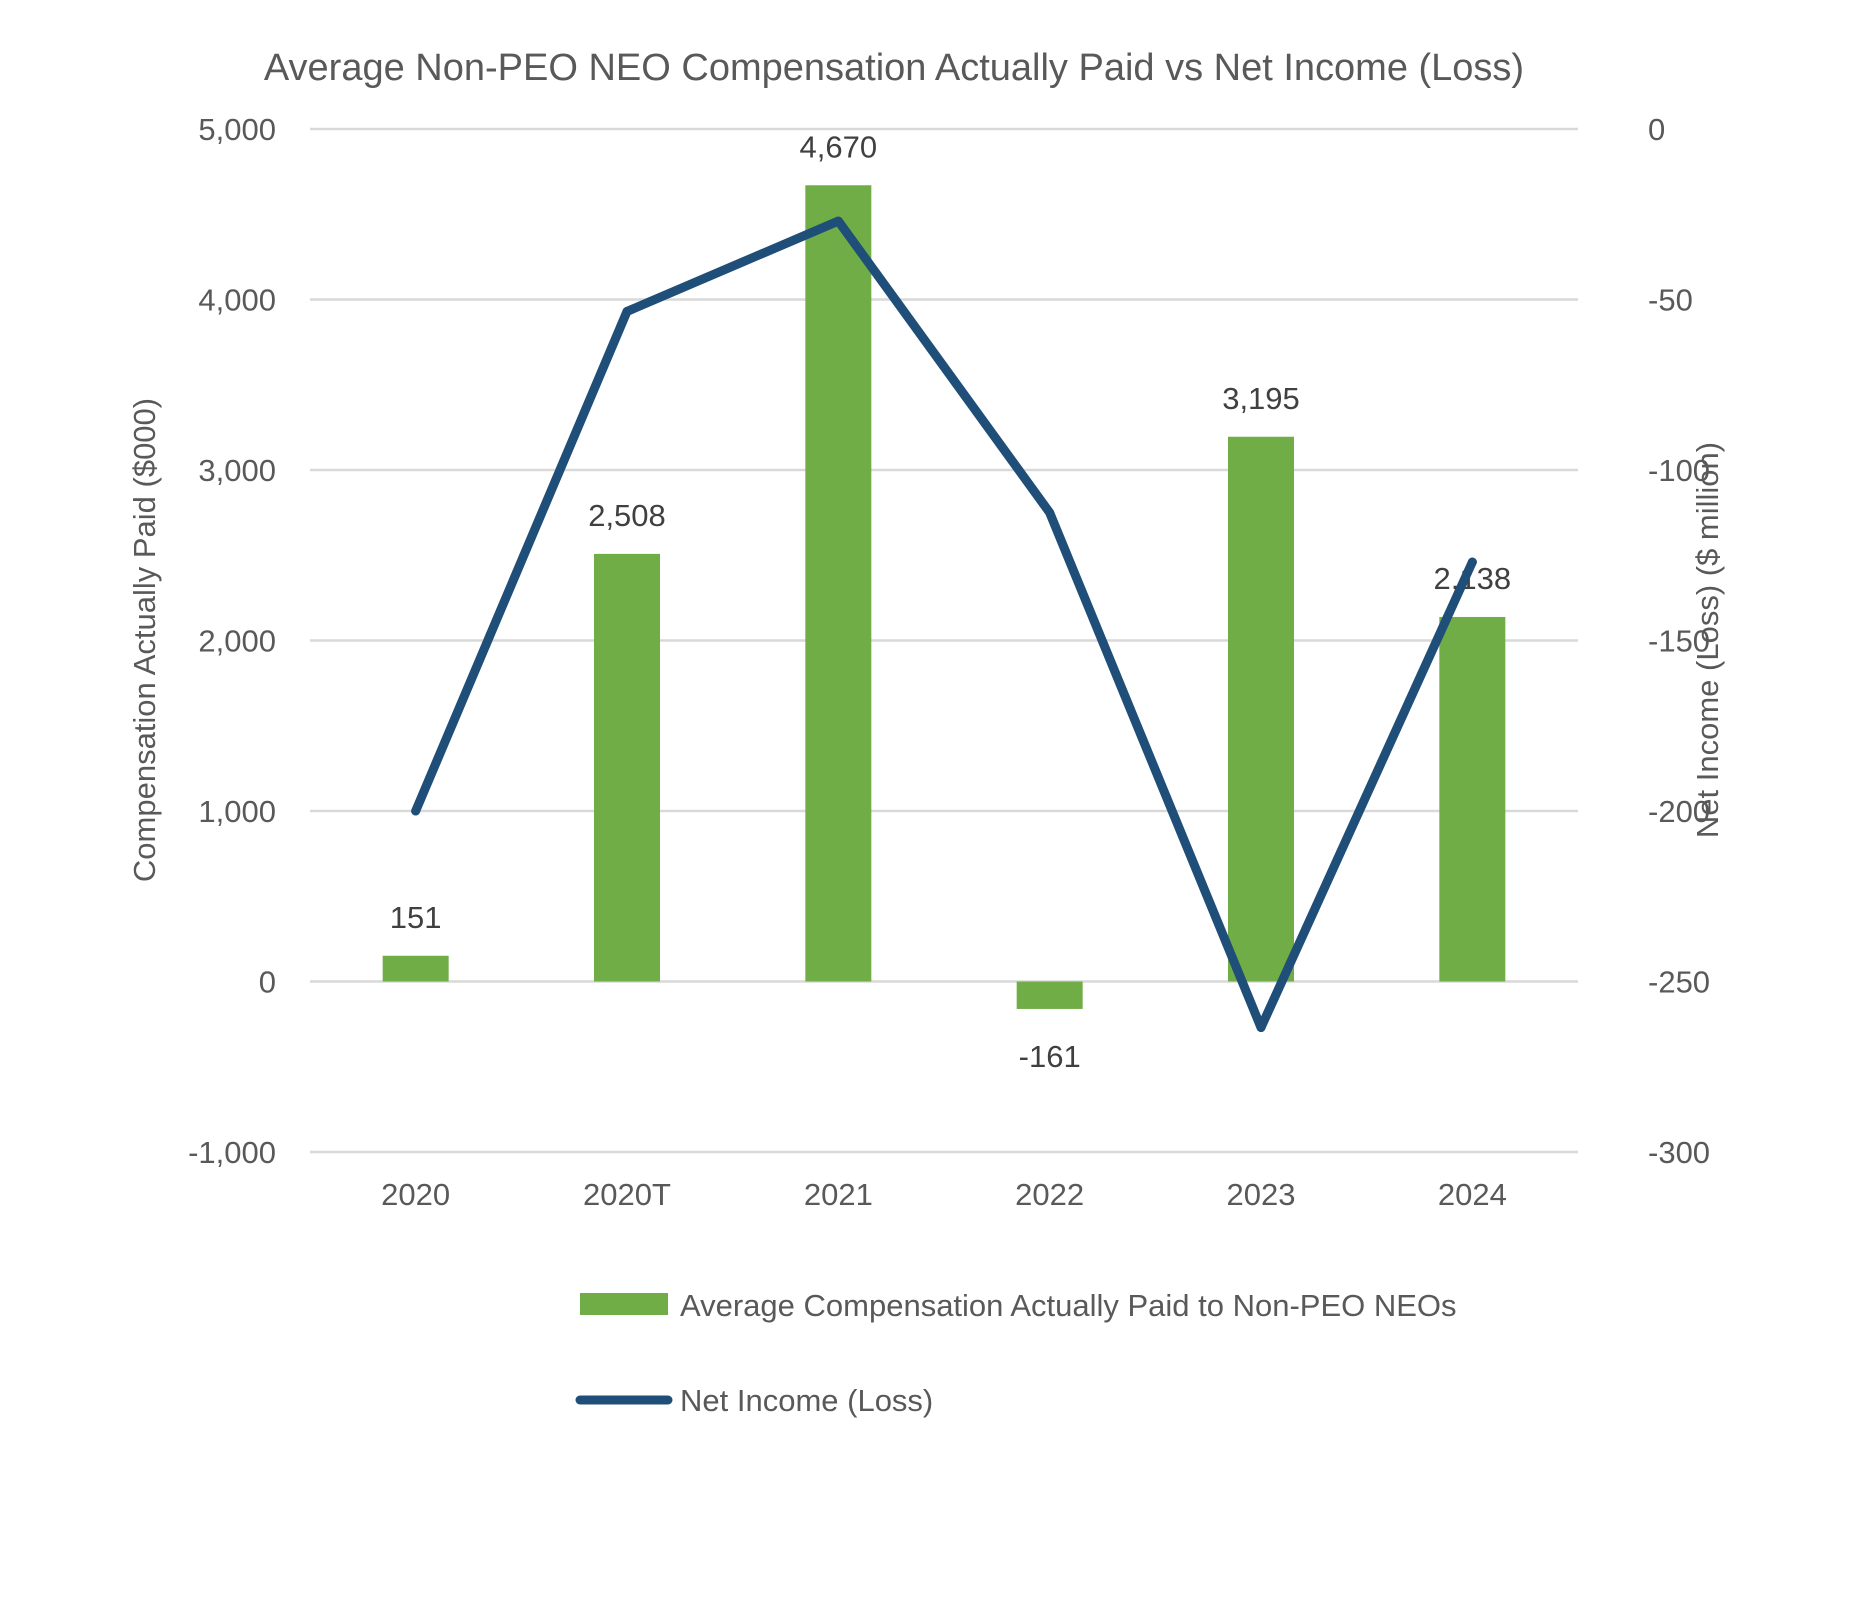 The height and width of the screenshot is (1607, 1864). I want to click on bar-data-label: 4,670, so click(839, 146).